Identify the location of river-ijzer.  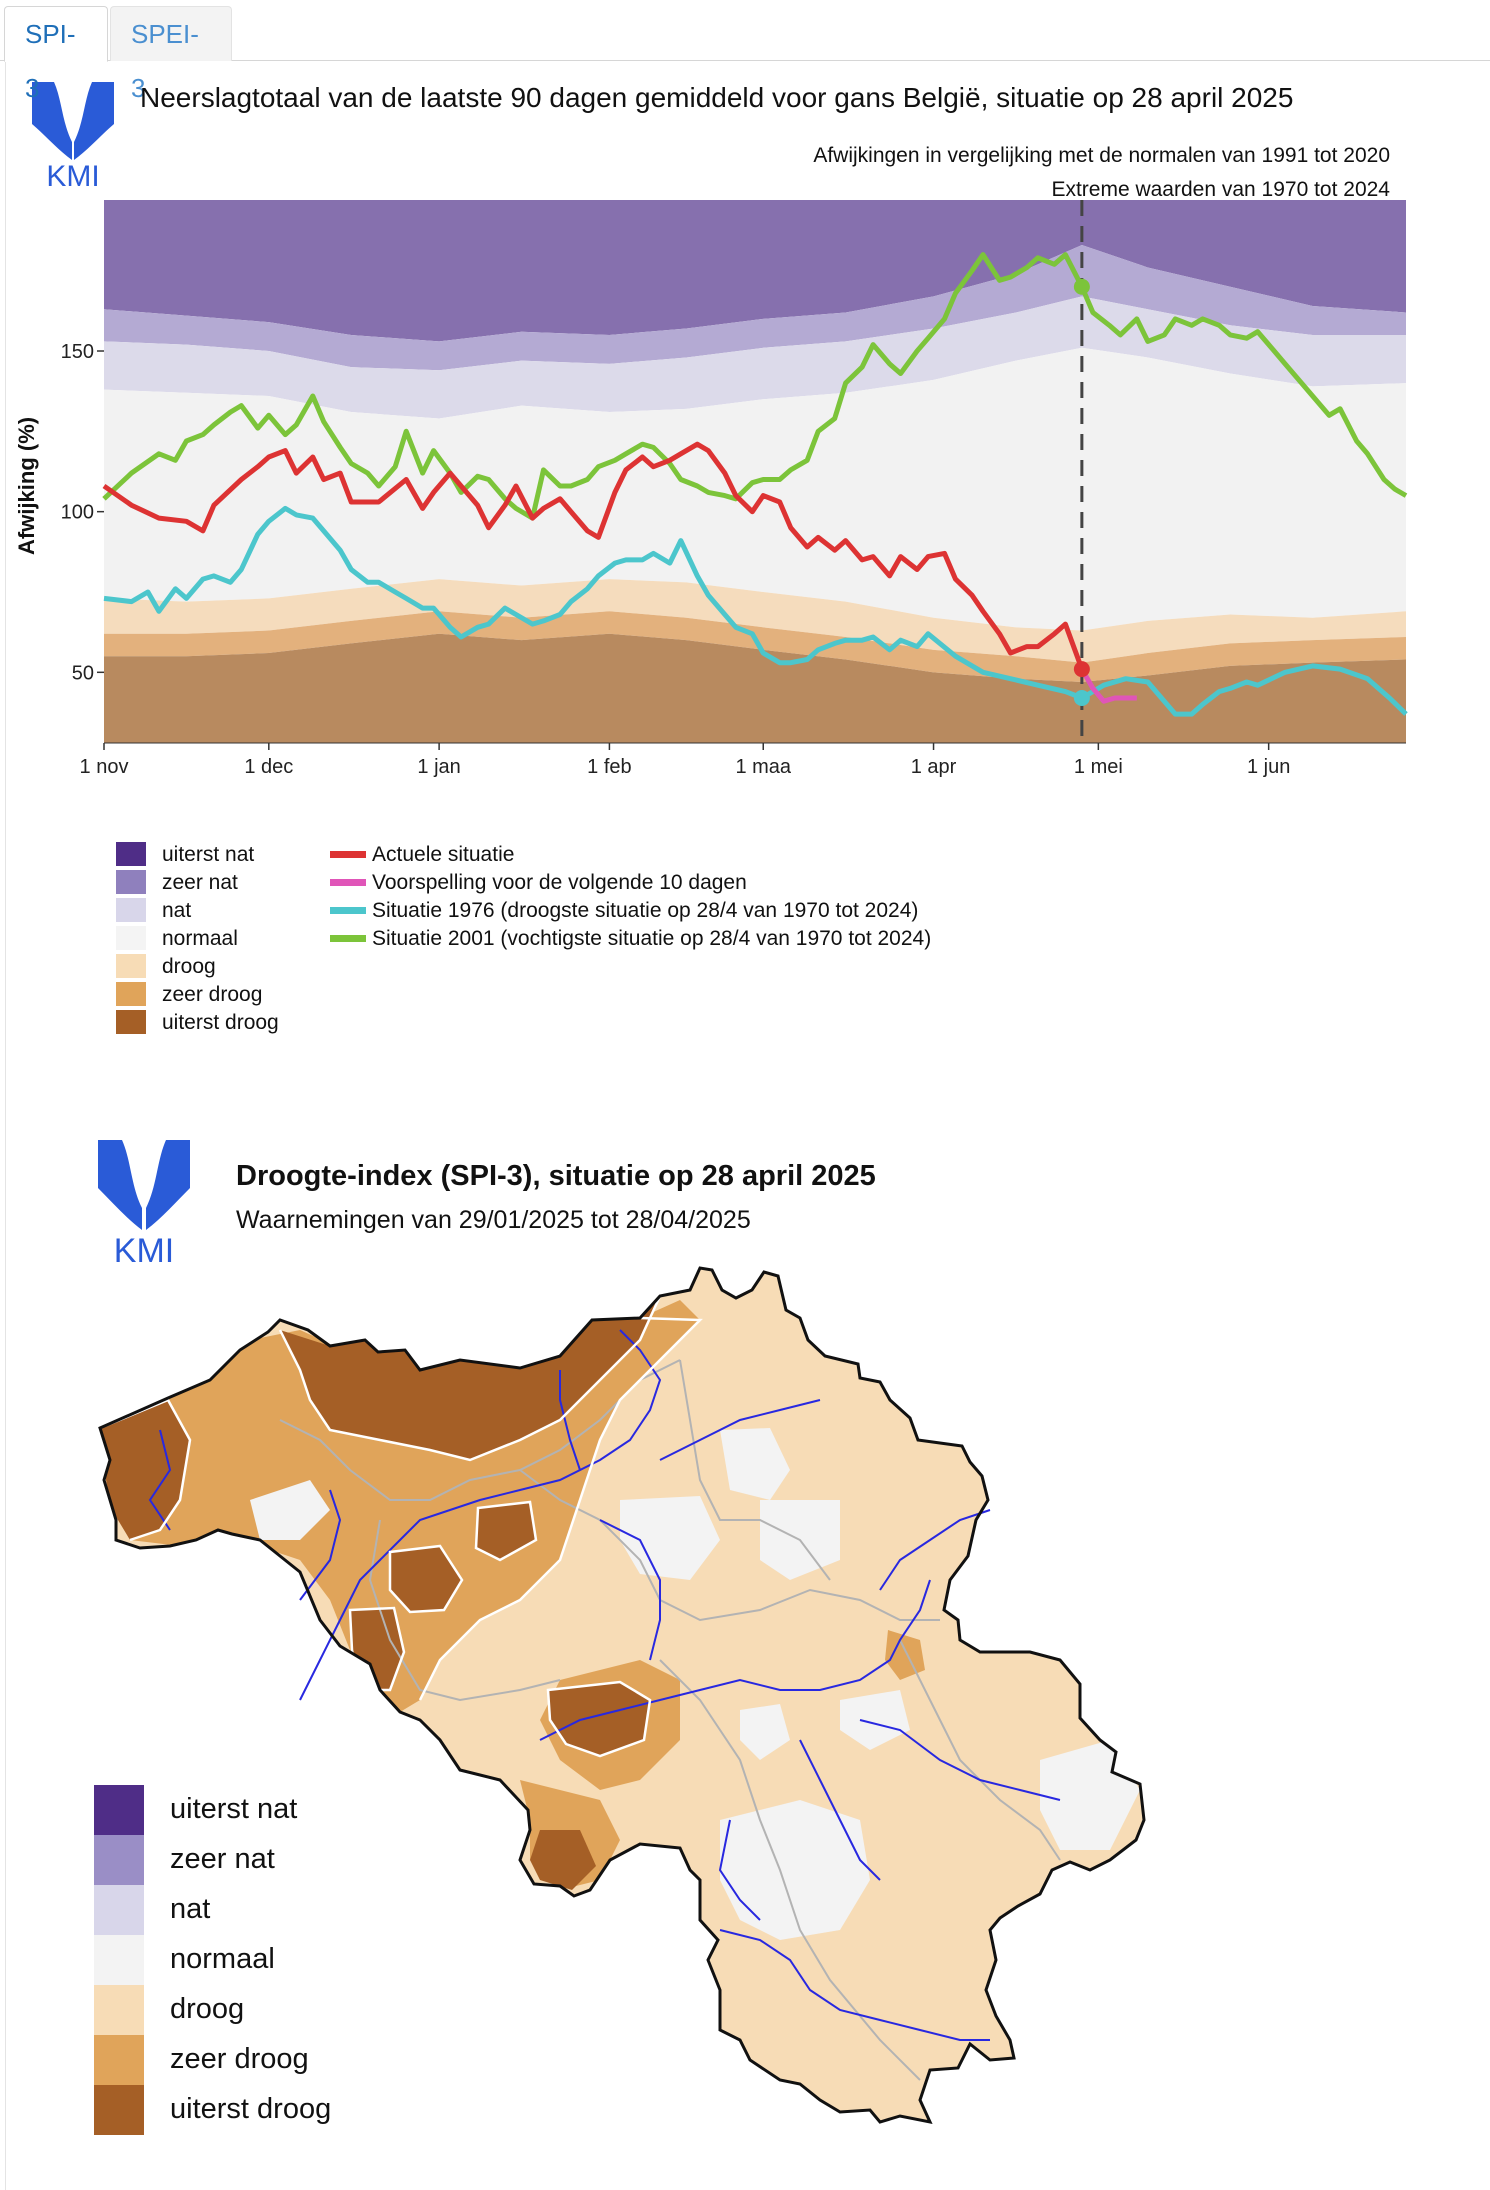
(160, 1480).